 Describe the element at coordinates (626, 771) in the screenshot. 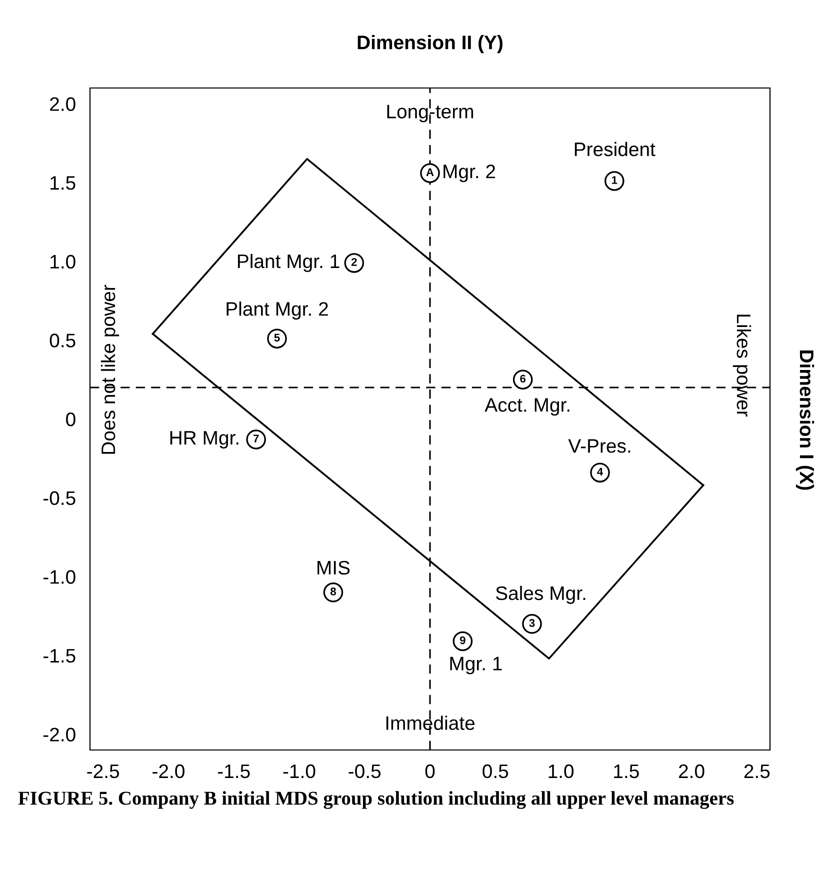

I see `x-tick-label: 1.5` at that location.